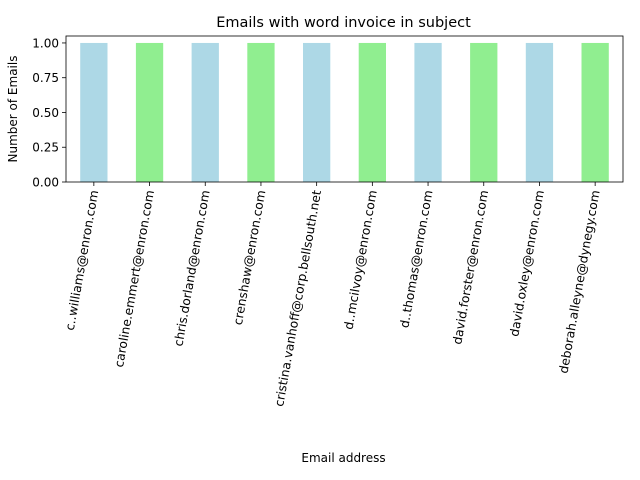  Describe the element at coordinates (45, 182) in the screenshot. I see `y-tick-label-0: 0.00` at that location.